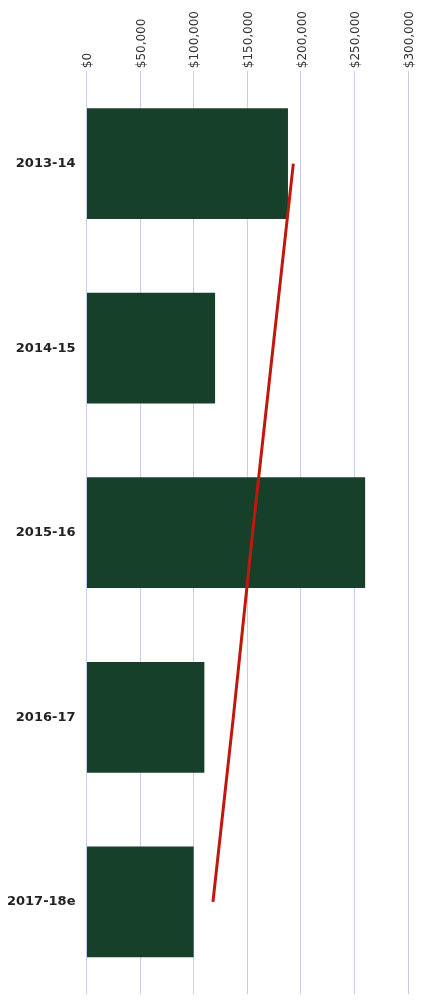 This screenshot has width=432, height=1005. What do you see at coordinates (194, 39) in the screenshot?
I see `x-tick-label: $100,000` at bounding box center [194, 39].